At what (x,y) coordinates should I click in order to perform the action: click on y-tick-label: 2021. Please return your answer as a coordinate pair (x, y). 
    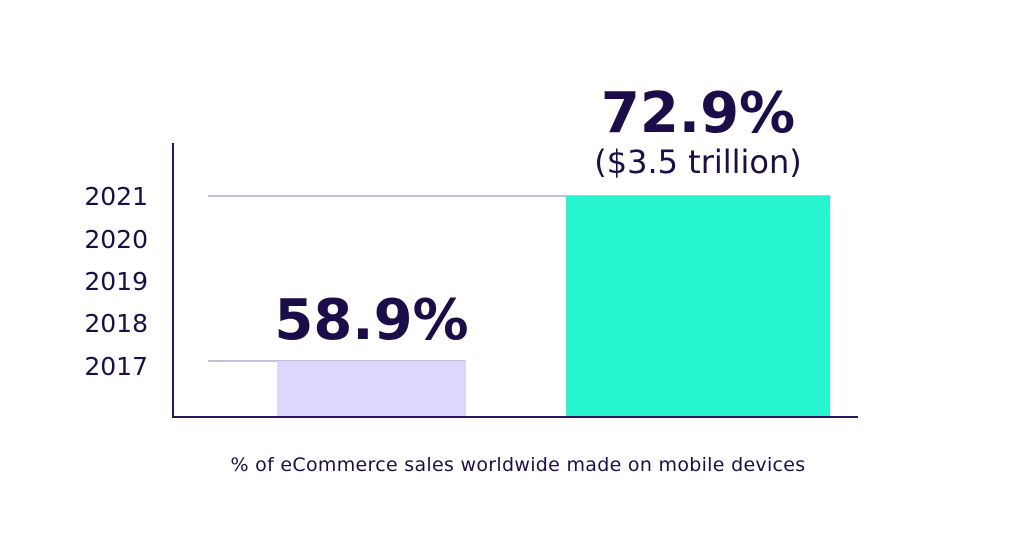
    Looking at the image, I should click on (116, 196).